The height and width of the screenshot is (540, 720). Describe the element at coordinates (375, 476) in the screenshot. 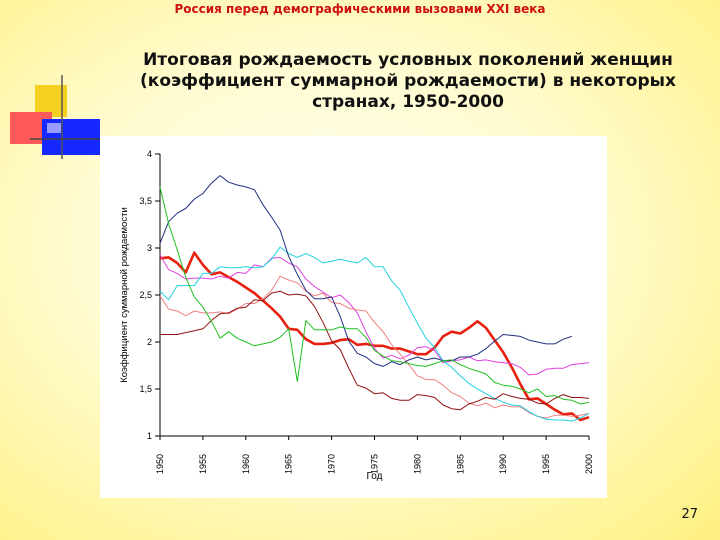

I see `x-axis-label: Год` at that location.